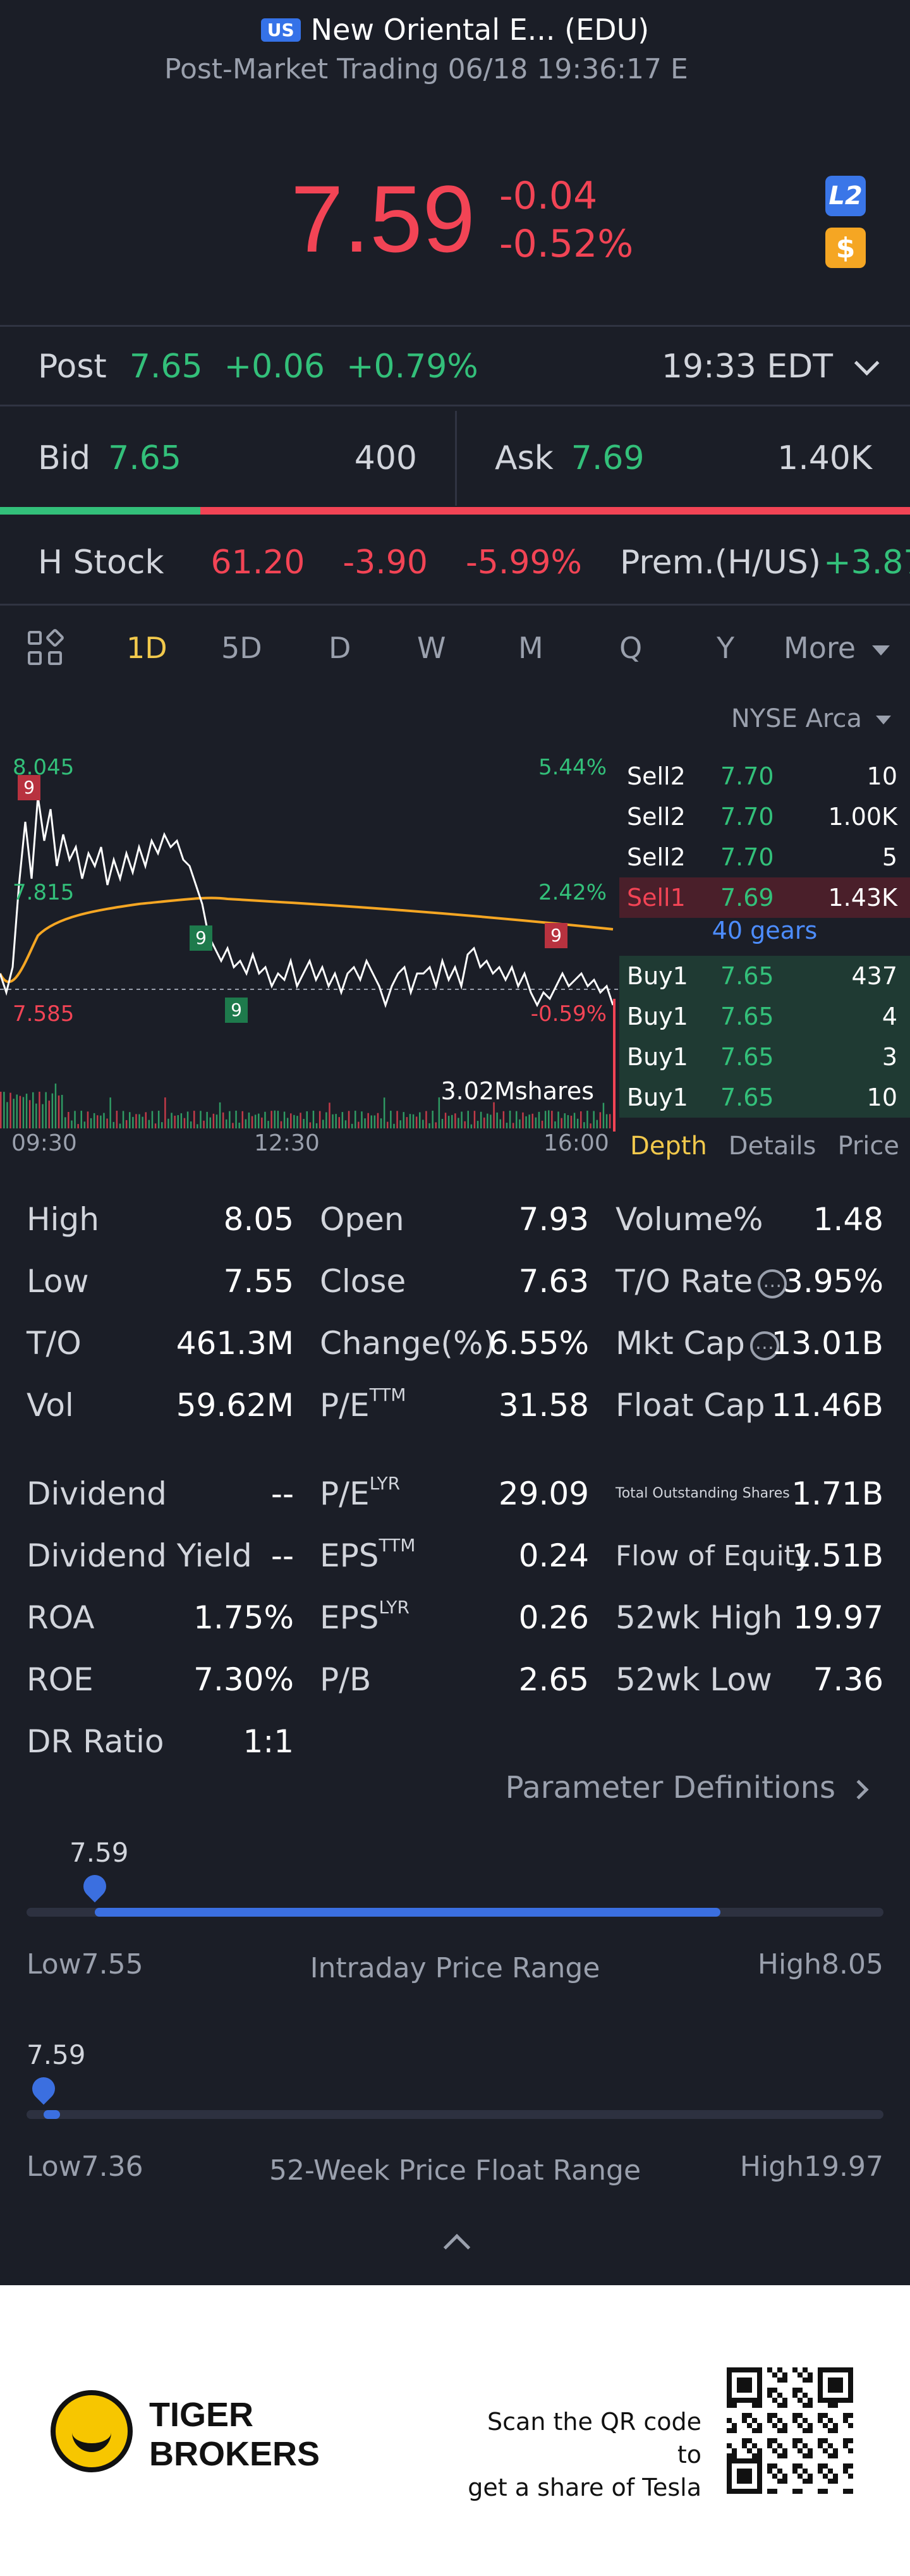  Describe the element at coordinates (241, 648) in the screenshot. I see `tab-5d: 5D` at that location.